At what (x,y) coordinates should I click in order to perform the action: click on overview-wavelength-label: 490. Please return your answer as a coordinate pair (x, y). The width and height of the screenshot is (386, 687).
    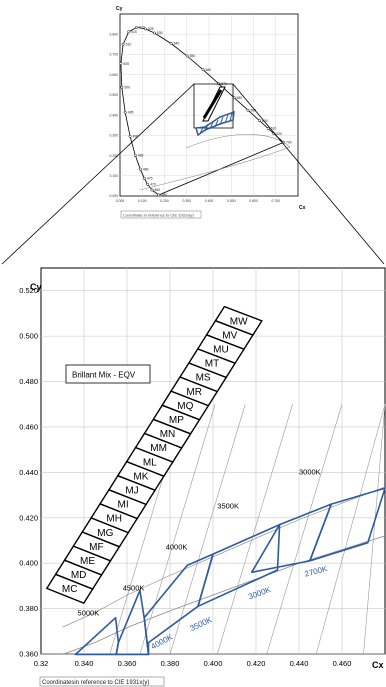
    Looking at the image, I should click on (136, 137).